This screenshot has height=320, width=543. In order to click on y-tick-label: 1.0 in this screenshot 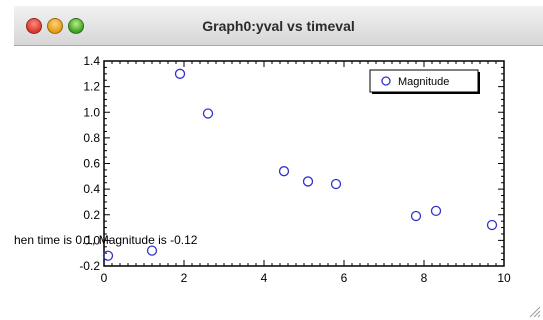, I will do `click(91, 112)`.